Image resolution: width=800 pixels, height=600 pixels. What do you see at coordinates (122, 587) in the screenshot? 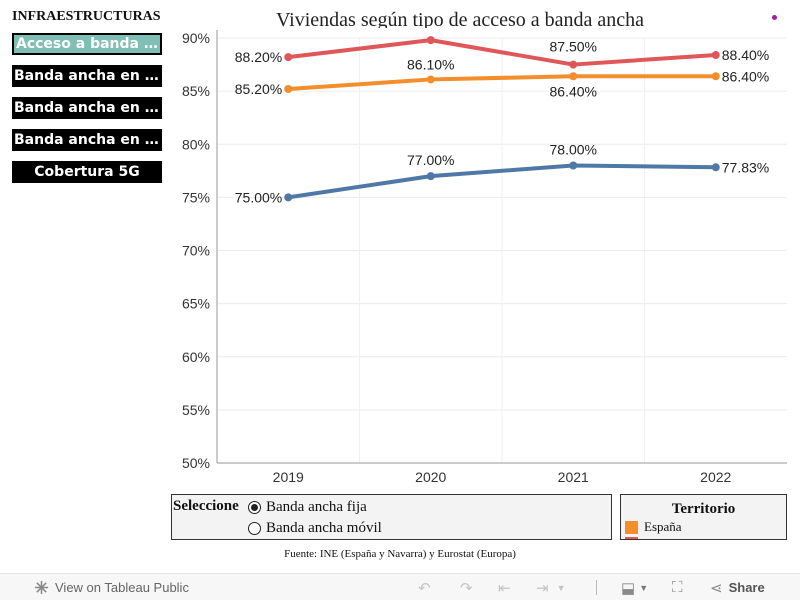
I see `view-on-tableau-label: View on Tableau Public` at bounding box center [122, 587].